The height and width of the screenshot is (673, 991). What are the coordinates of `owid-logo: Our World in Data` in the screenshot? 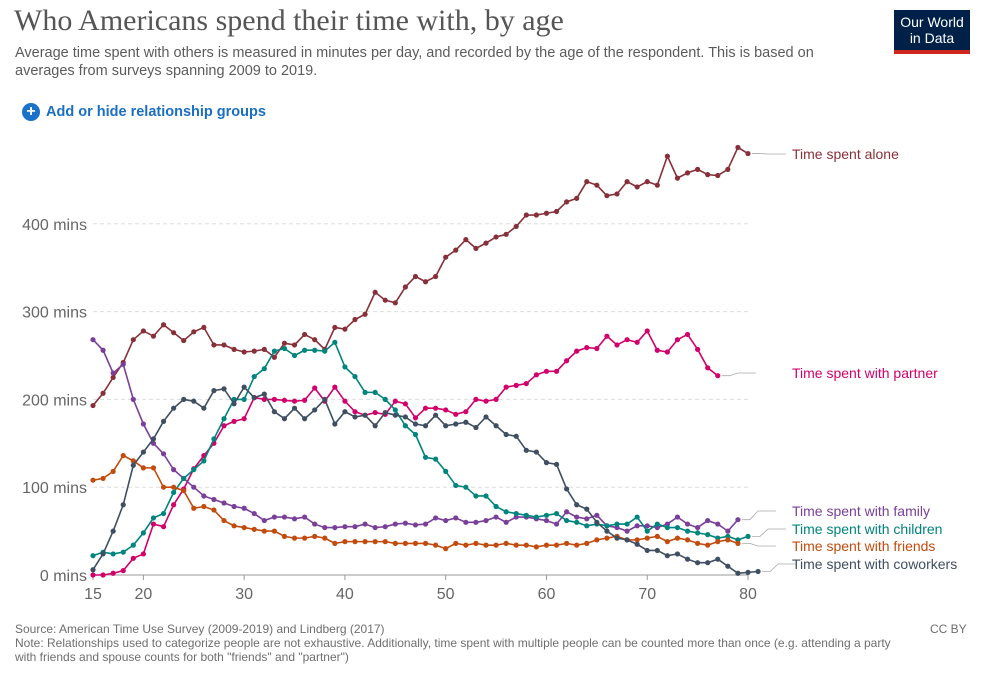 It's located at (932, 32).